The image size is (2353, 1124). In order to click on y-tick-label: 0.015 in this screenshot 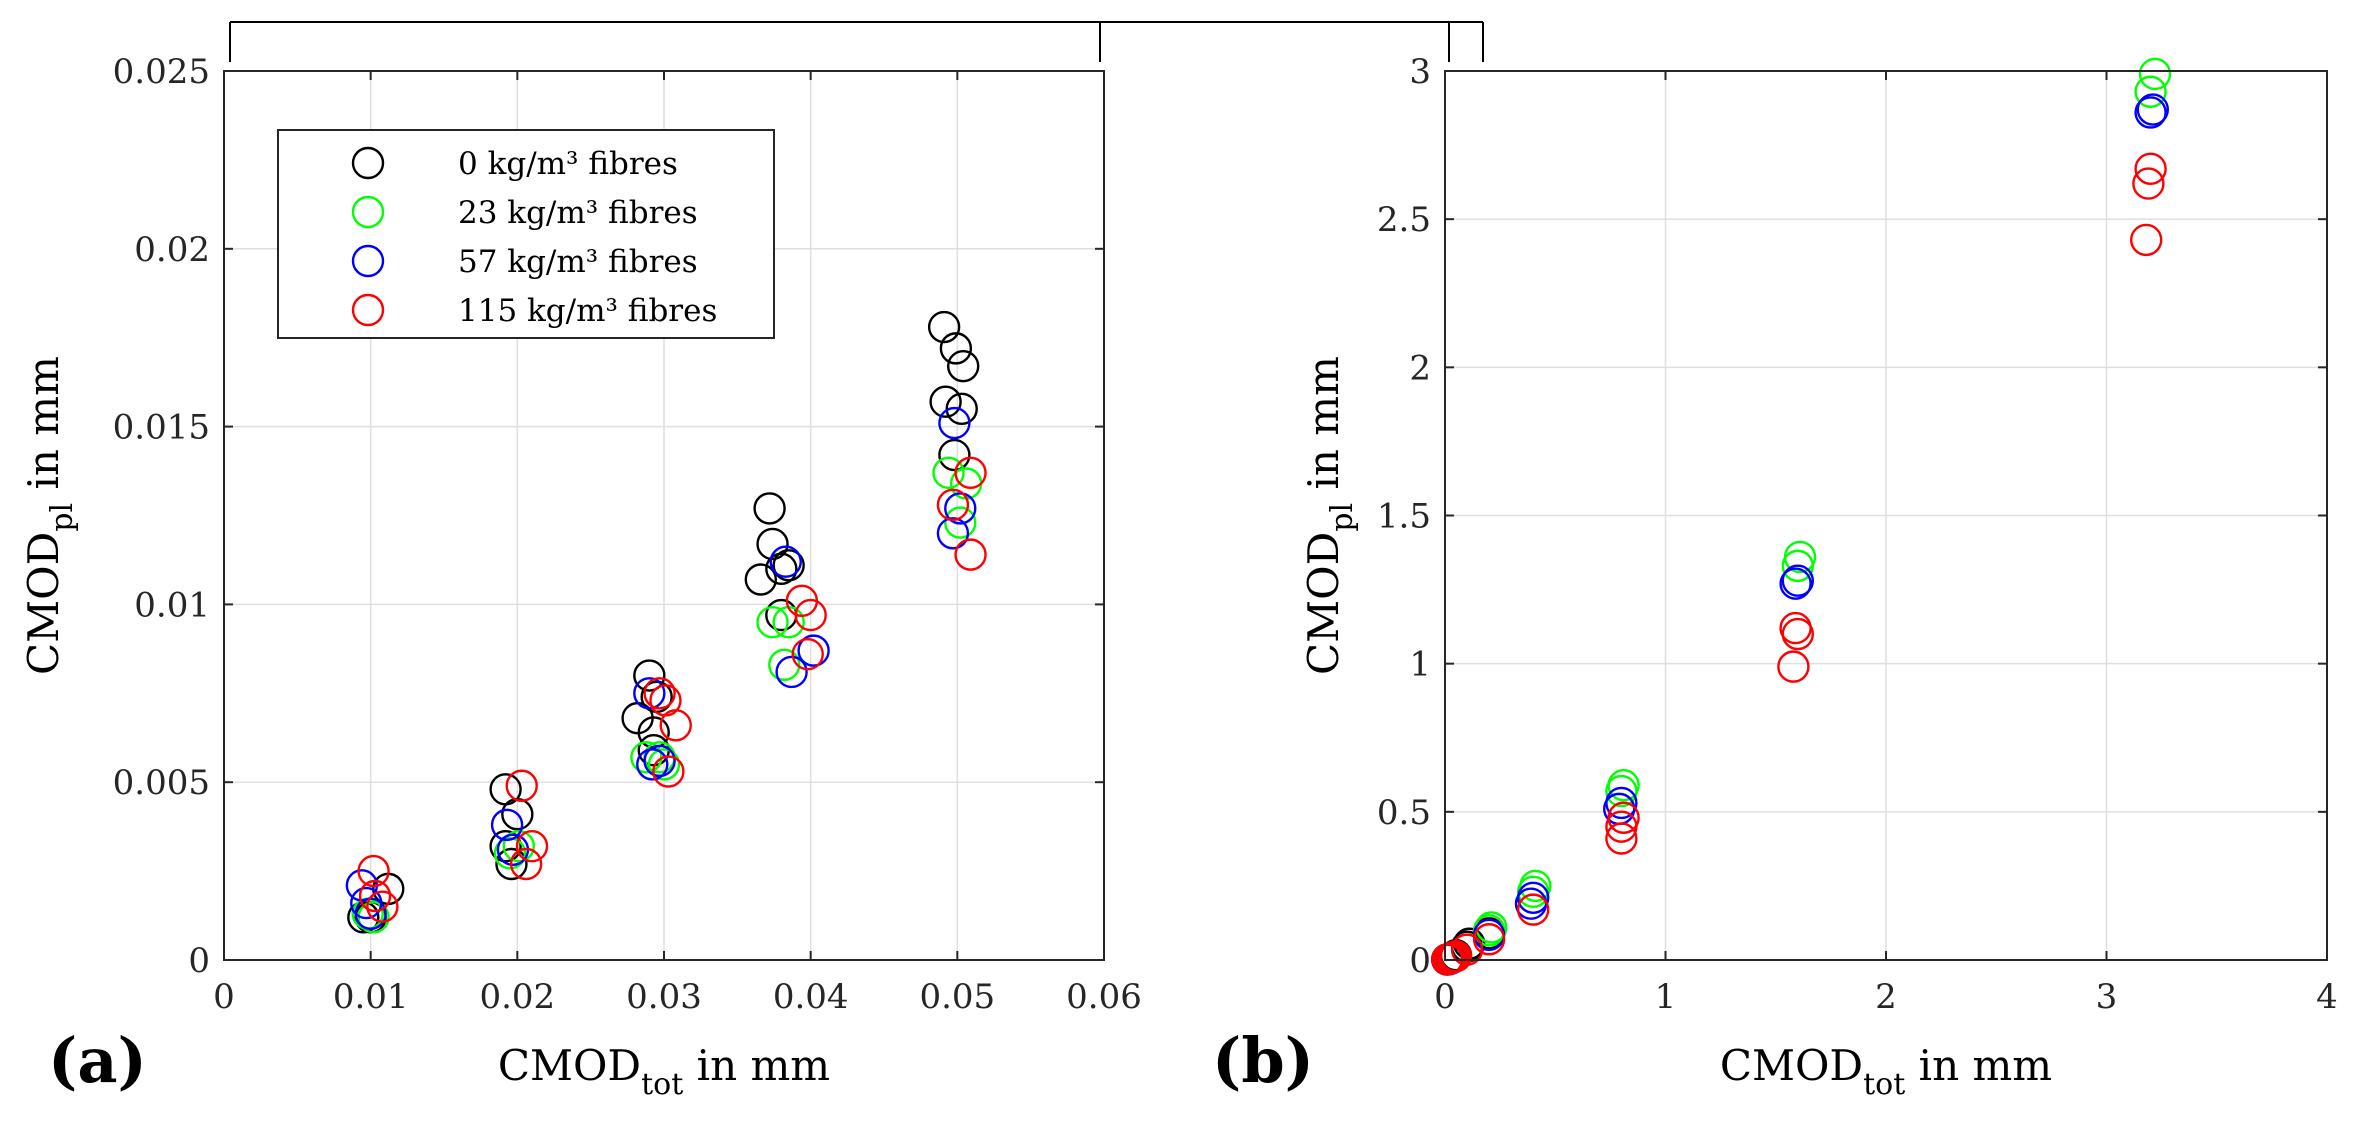, I will do `click(161, 428)`.